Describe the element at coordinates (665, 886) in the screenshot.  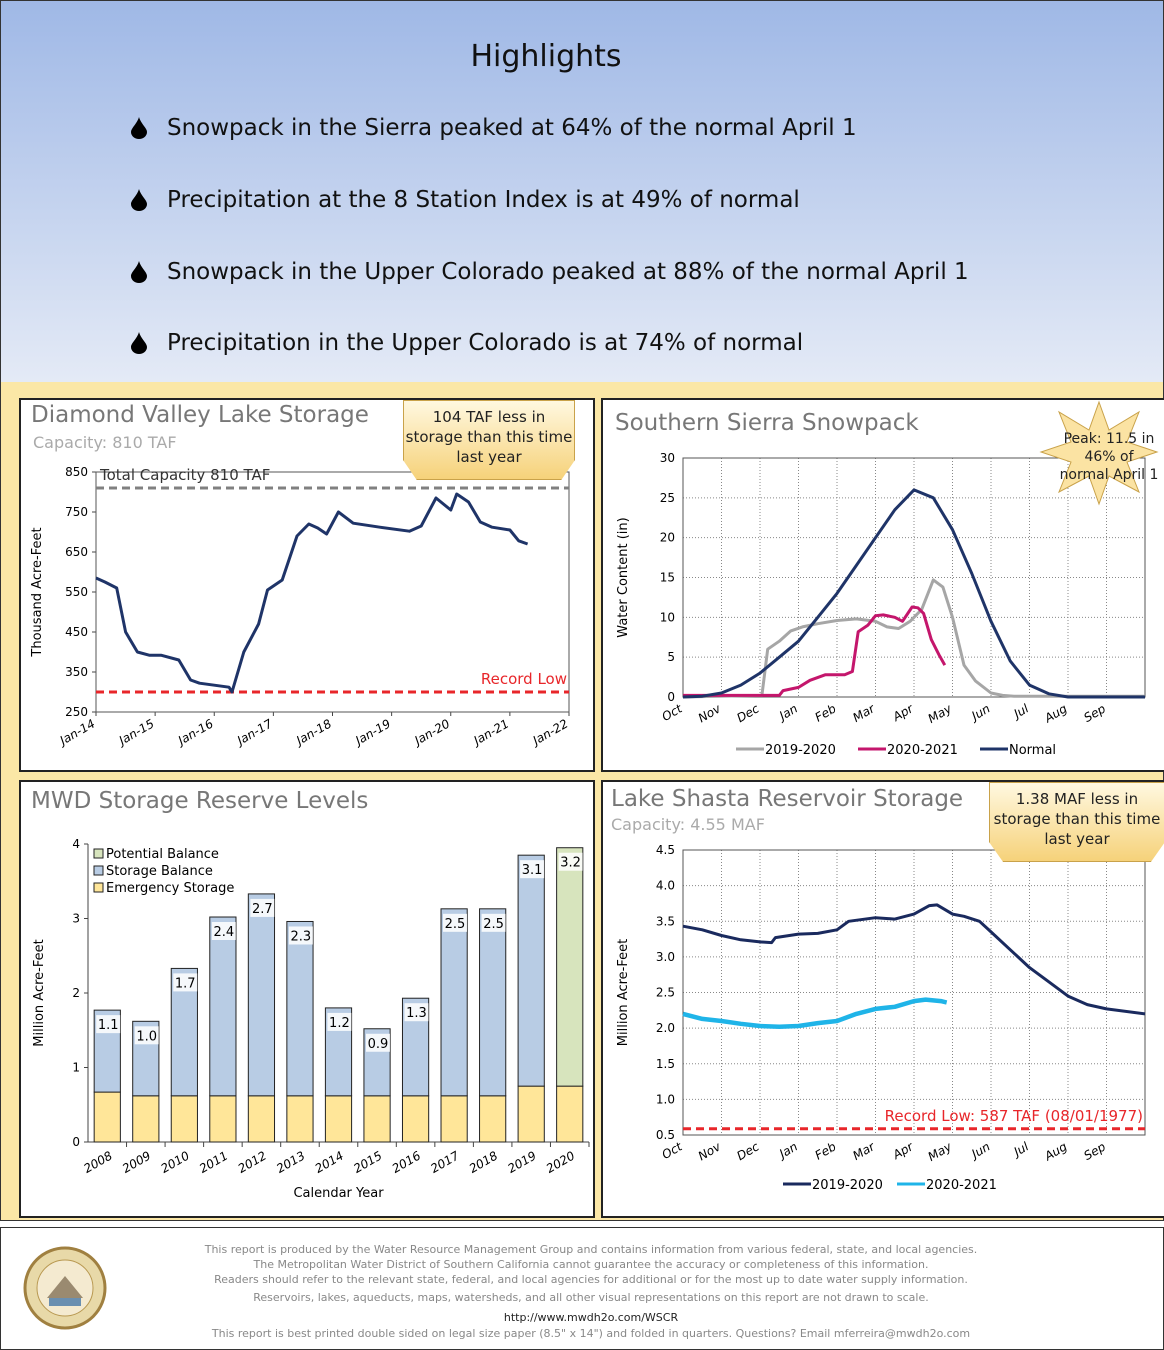
I see `y-tick-label: 4.0` at that location.